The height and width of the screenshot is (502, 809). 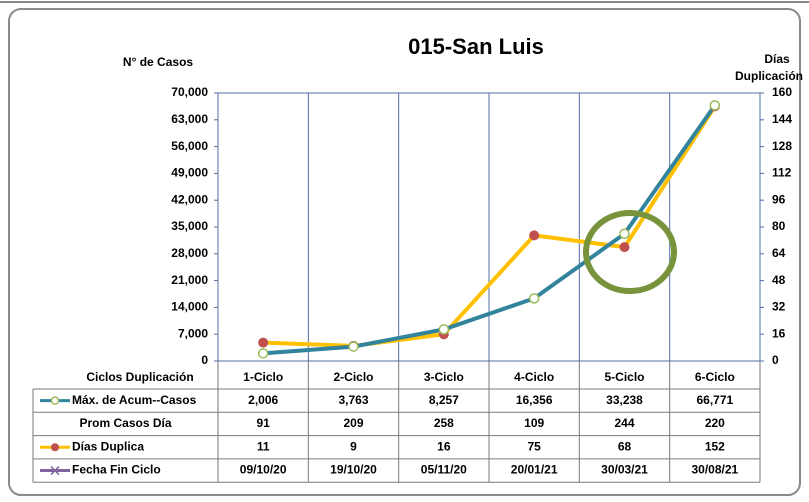 What do you see at coordinates (189, 226) in the screenshot?
I see `y-tick-label: 35,000` at bounding box center [189, 226].